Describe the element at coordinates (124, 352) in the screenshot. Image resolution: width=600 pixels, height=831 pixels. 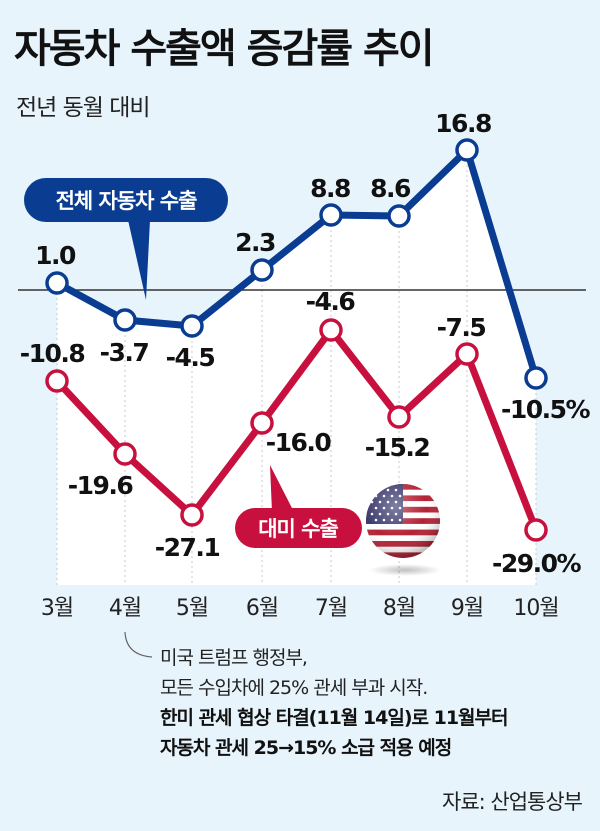
I see `value-label: -3.7` at that location.